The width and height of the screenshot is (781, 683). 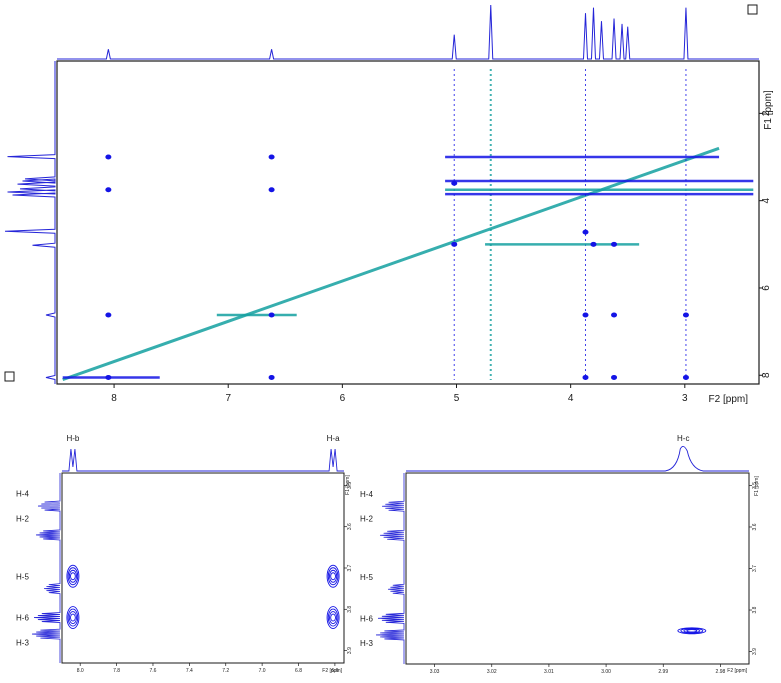 What do you see at coordinates (114, 398) in the screenshot?
I see `main-x-tick-label: 8` at bounding box center [114, 398].